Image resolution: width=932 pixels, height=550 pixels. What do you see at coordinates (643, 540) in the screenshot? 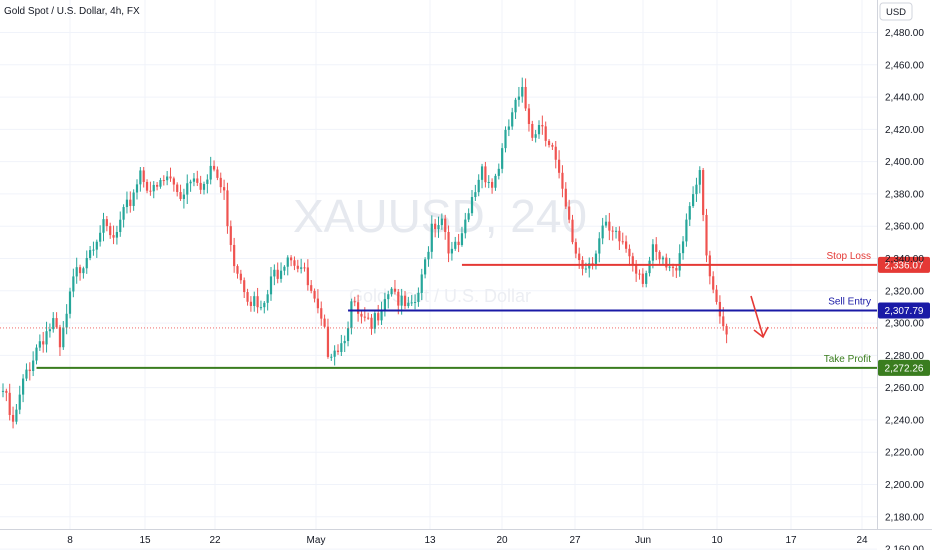
I see `time-tick-label: Jun` at bounding box center [643, 540].